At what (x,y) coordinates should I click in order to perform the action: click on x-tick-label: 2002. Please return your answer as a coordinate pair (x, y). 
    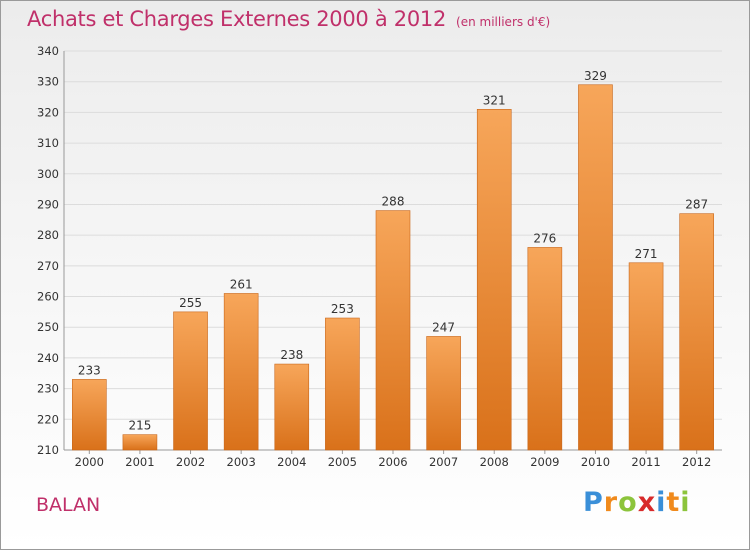
    Looking at the image, I should click on (190, 462).